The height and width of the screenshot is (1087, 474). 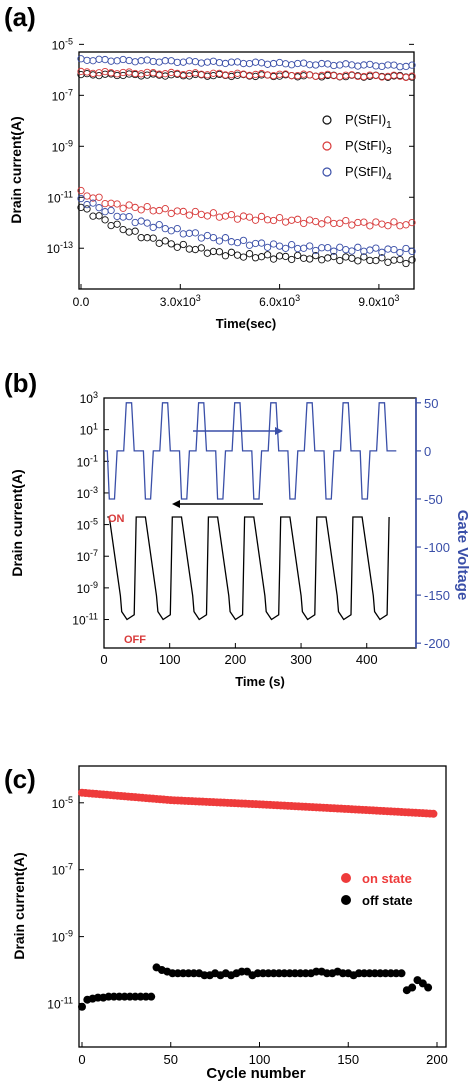 What do you see at coordinates (236, 296) in the screenshot?
I see `panel-a-x-axis: 0.0 3.0x103 6.0x10³ 9.0x103` at bounding box center [236, 296].